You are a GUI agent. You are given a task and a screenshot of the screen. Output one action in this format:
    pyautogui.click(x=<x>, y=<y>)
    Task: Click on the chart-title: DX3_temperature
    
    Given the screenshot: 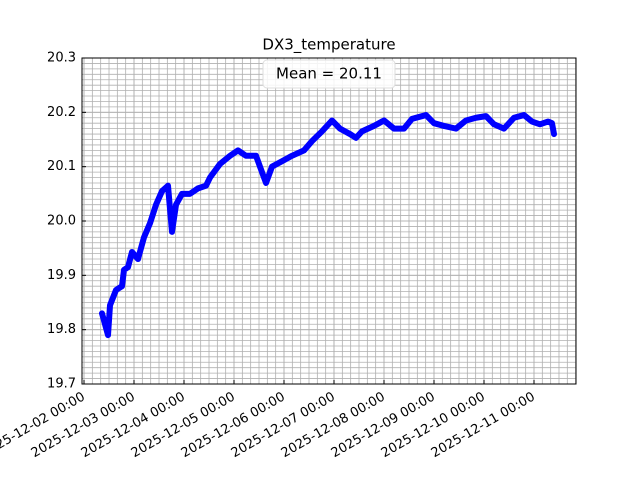 What is the action you would take?
    pyautogui.click(x=328, y=45)
    